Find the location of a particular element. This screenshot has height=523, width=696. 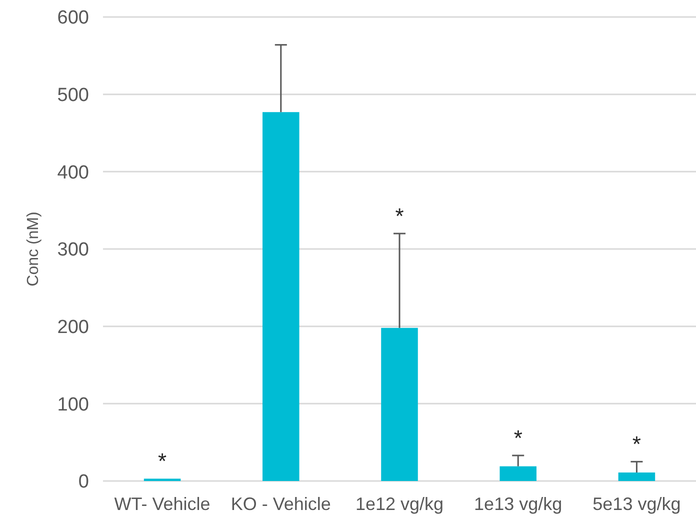

x-tick-label: 5e13 vg/kg is located at coordinates (636, 504).